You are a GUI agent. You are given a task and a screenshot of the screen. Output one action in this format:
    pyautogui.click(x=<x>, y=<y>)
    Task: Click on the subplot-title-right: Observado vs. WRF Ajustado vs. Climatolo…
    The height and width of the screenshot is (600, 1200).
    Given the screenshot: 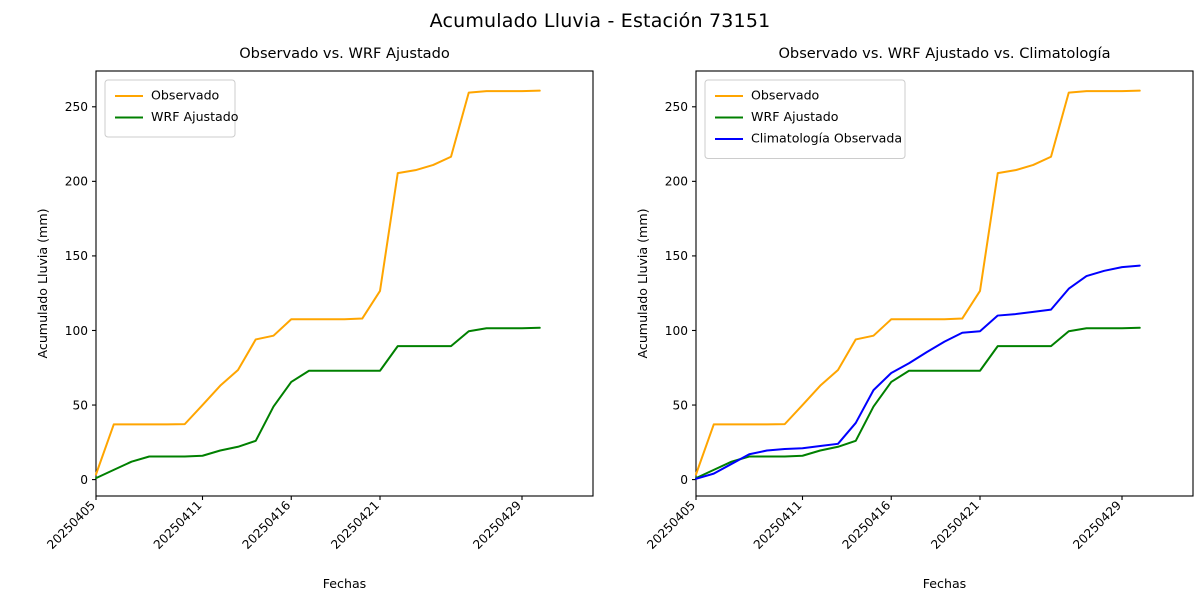 What is the action you would take?
    pyautogui.click(x=944, y=53)
    